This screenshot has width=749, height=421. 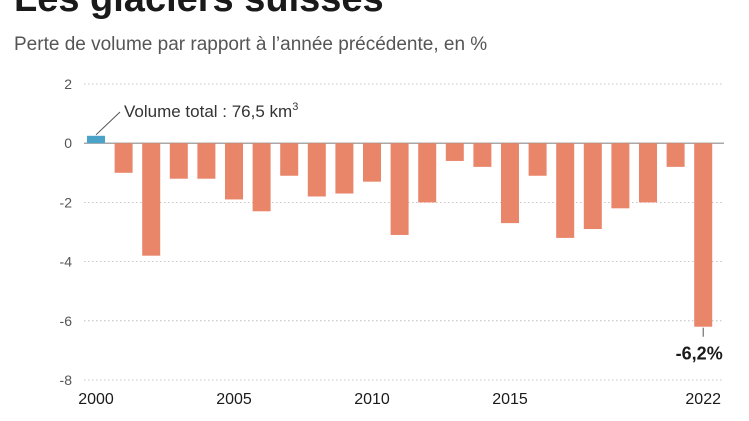 What do you see at coordinates (399, 399) in the screenshot?
I see `x-axis-ticks: 2000 2005 2010 2015 2022` at bounding box center [399, 399].